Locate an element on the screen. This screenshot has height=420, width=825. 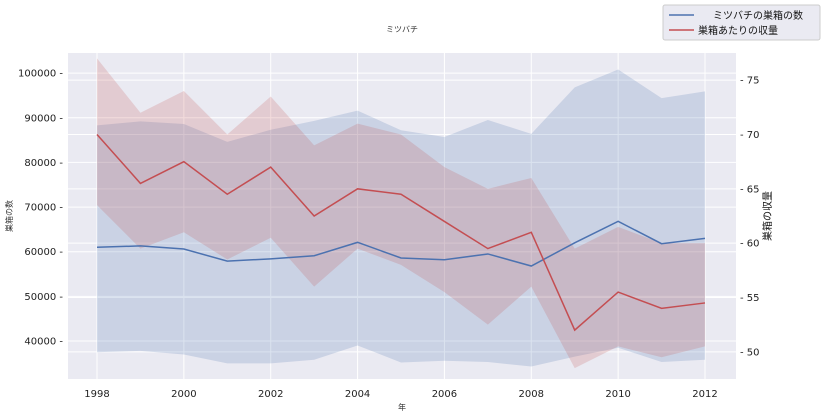
x-tick-label: 2010 is located at coordinates (617, 394).